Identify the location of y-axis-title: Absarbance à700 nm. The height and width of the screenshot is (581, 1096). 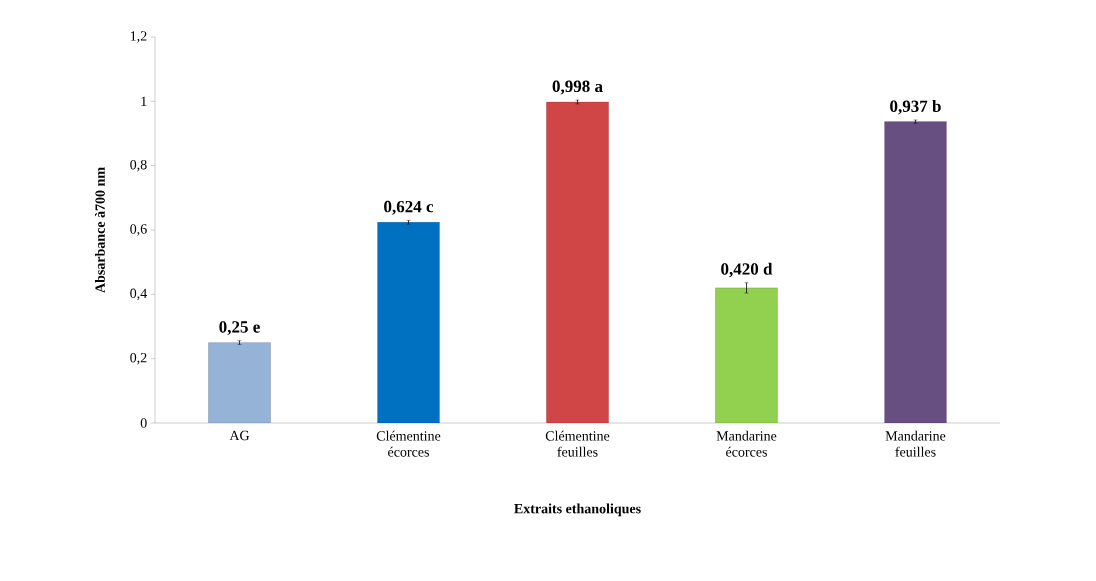
(99, 230).